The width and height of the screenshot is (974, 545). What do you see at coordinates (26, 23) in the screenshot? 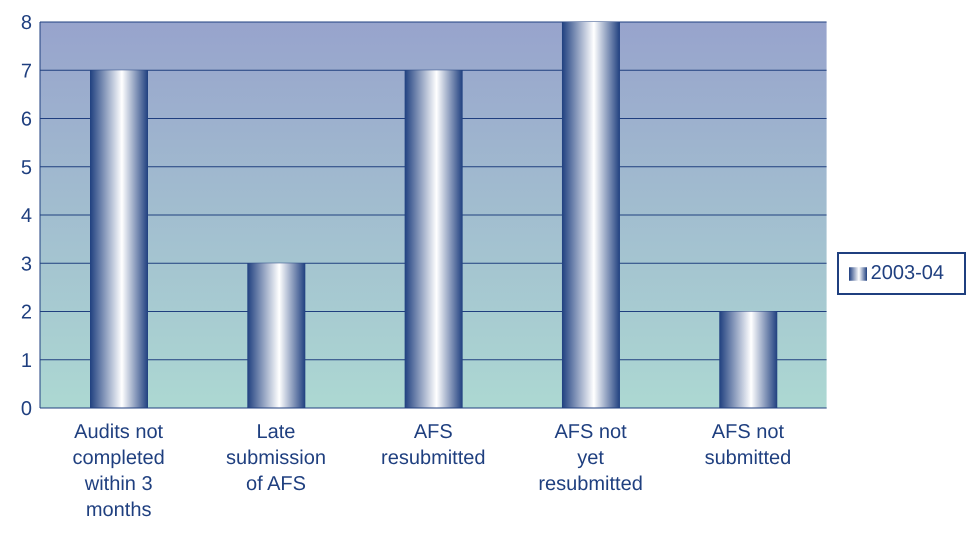
I see `y-tick-label: 8` at bounding box center [26, 23].